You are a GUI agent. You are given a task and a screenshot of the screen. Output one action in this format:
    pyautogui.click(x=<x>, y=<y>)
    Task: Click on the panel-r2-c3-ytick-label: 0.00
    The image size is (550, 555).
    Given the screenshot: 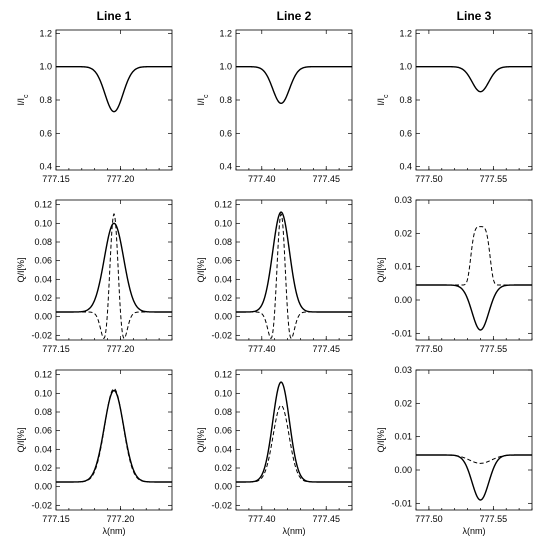 What is the action you would take?
    pyautogui.click(x=403, y=300)
    